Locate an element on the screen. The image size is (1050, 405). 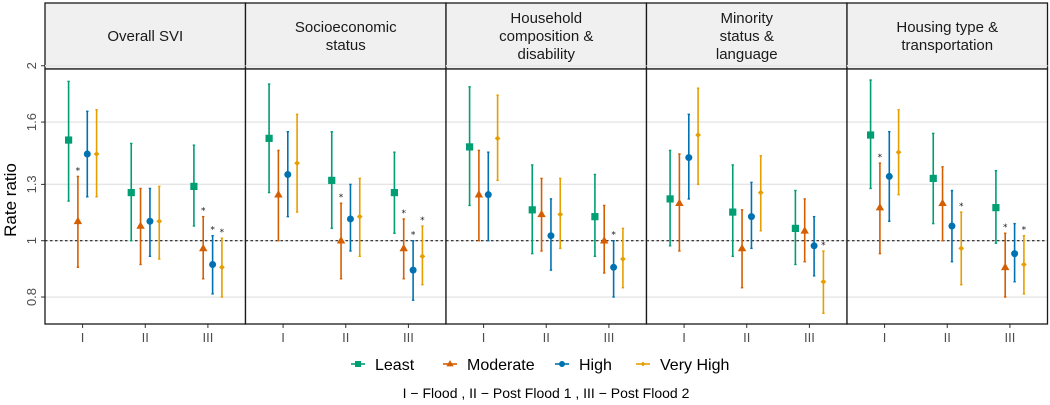
legend-item: Moderate is located at coordinates (489, 365).